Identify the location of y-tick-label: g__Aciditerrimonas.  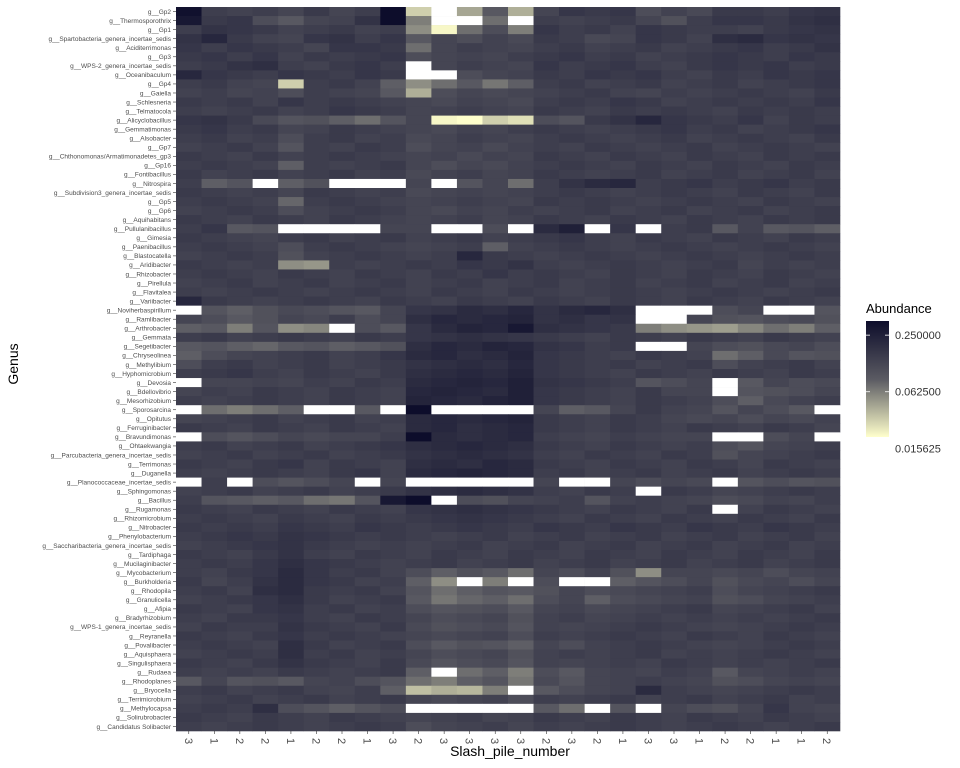
(143, 48).